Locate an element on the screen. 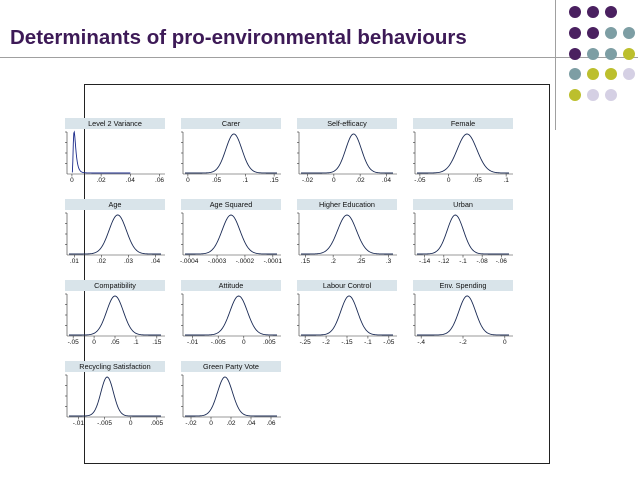  x-tick-label: .01 is located at coordinates (74, 261).